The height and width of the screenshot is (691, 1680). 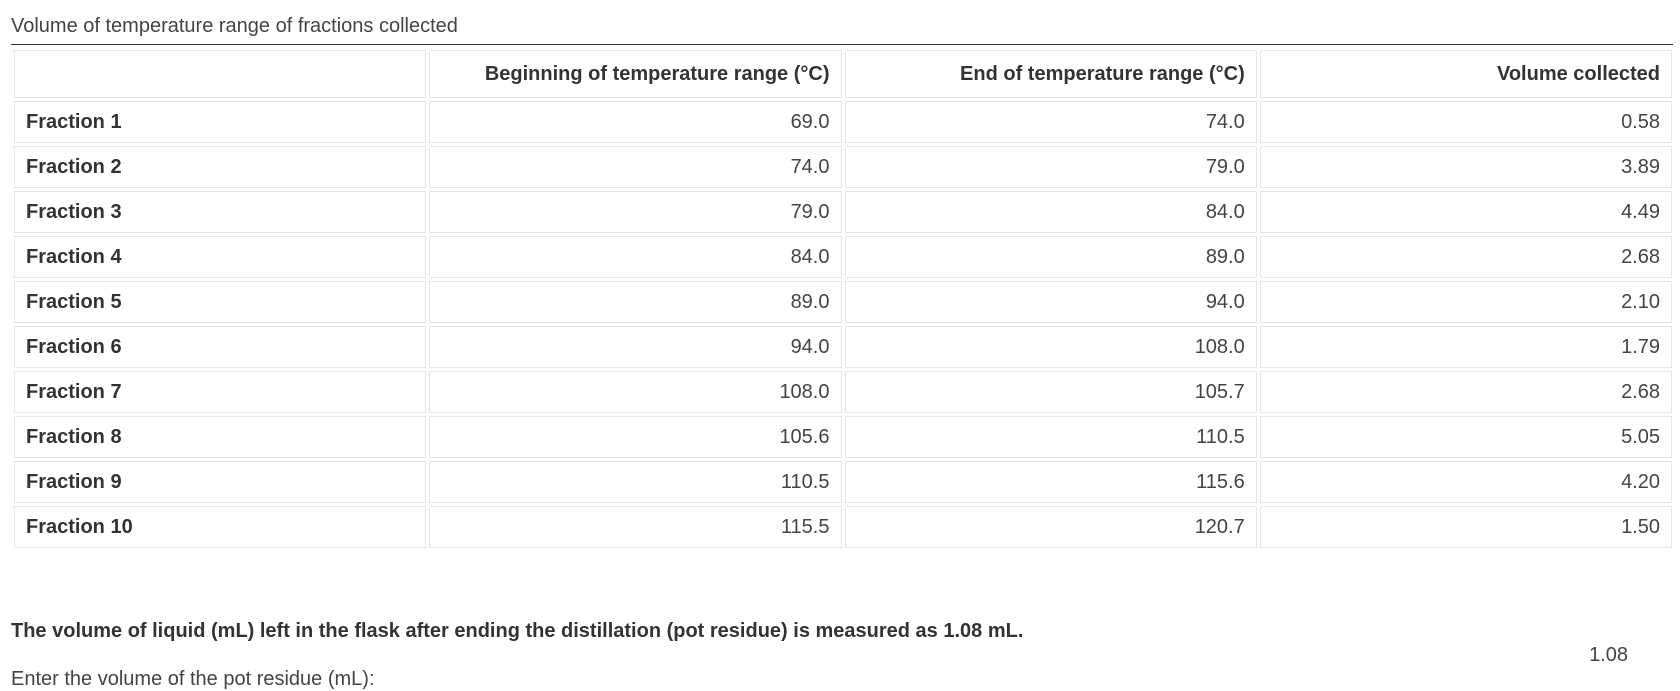 I want to click on pot-residue-value: 1.08, so click(x=1608, y=655).